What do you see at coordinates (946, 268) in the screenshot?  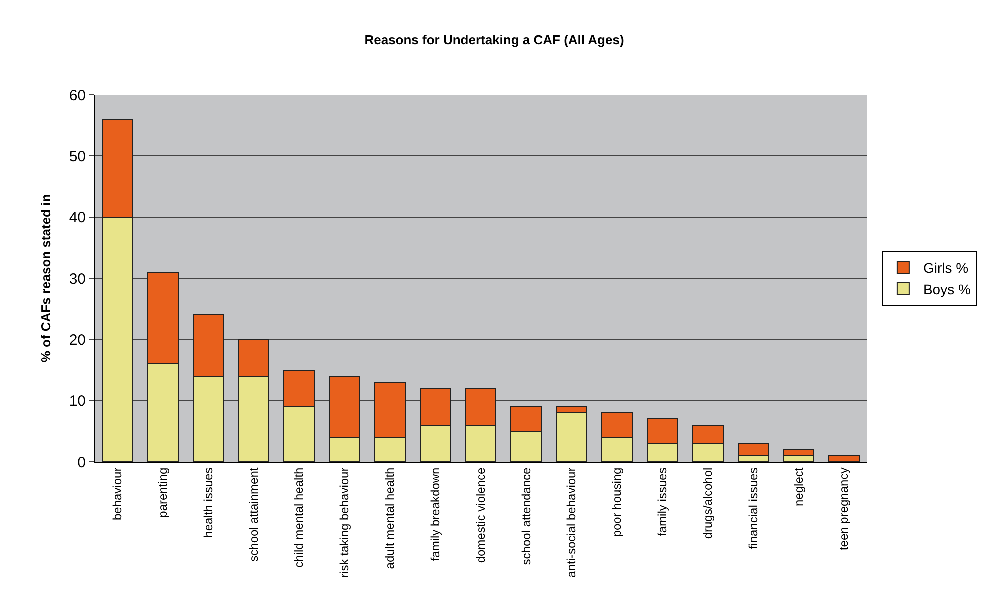 I see `legend-label: Girls %` at bounding box center [946, 268].